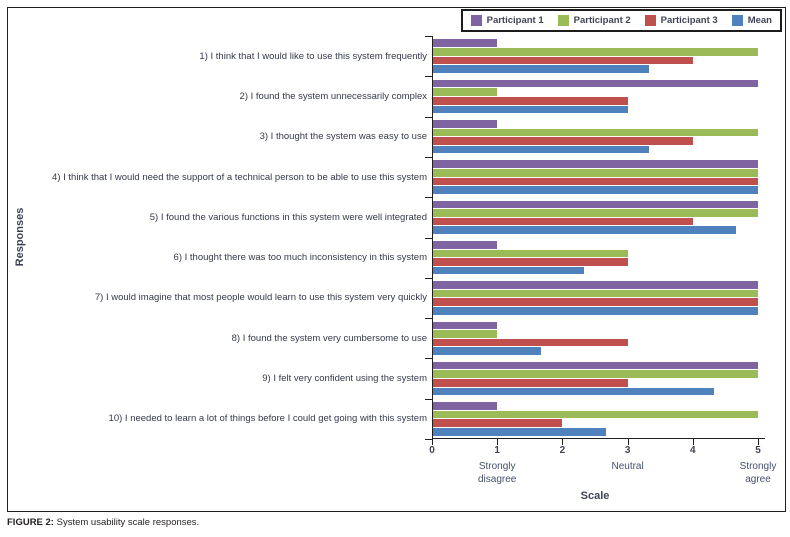  Describe the element at coordinates (497, 473) in the screenshot. I see `scale-annotation-strongly-disagree: Strongly disagree` at that location.